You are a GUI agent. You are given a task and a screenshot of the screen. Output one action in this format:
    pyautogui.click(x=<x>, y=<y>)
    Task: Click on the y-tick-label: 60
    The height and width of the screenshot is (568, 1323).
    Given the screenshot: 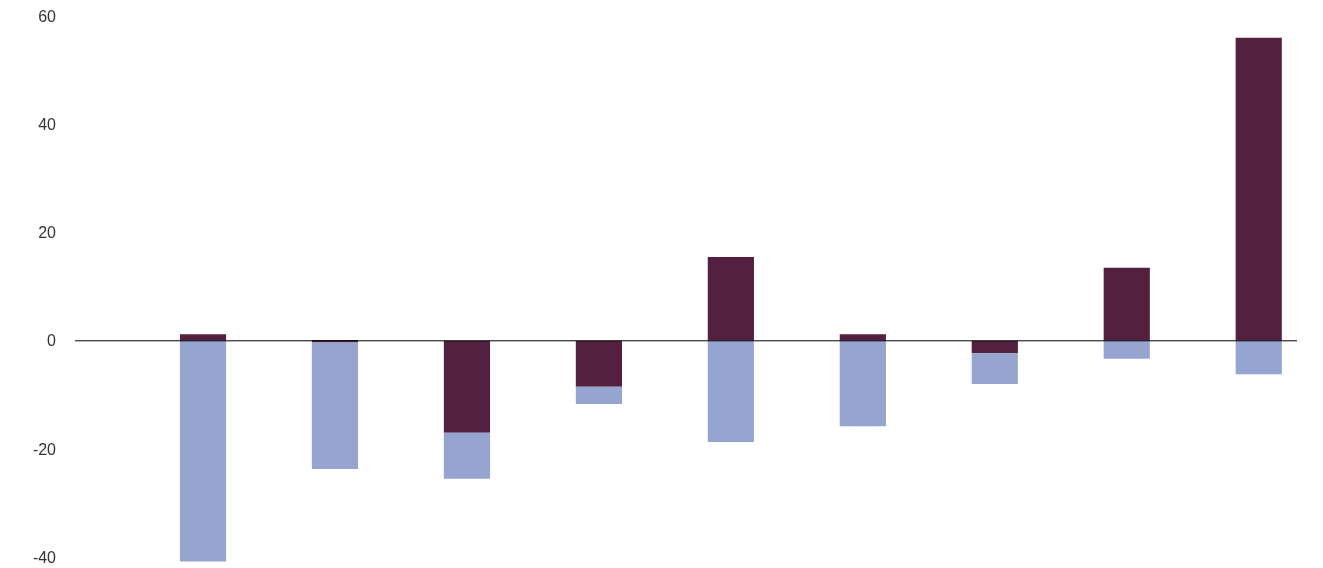 What is the action you would take?
    pyautogui.click(x=47, y=16)
    